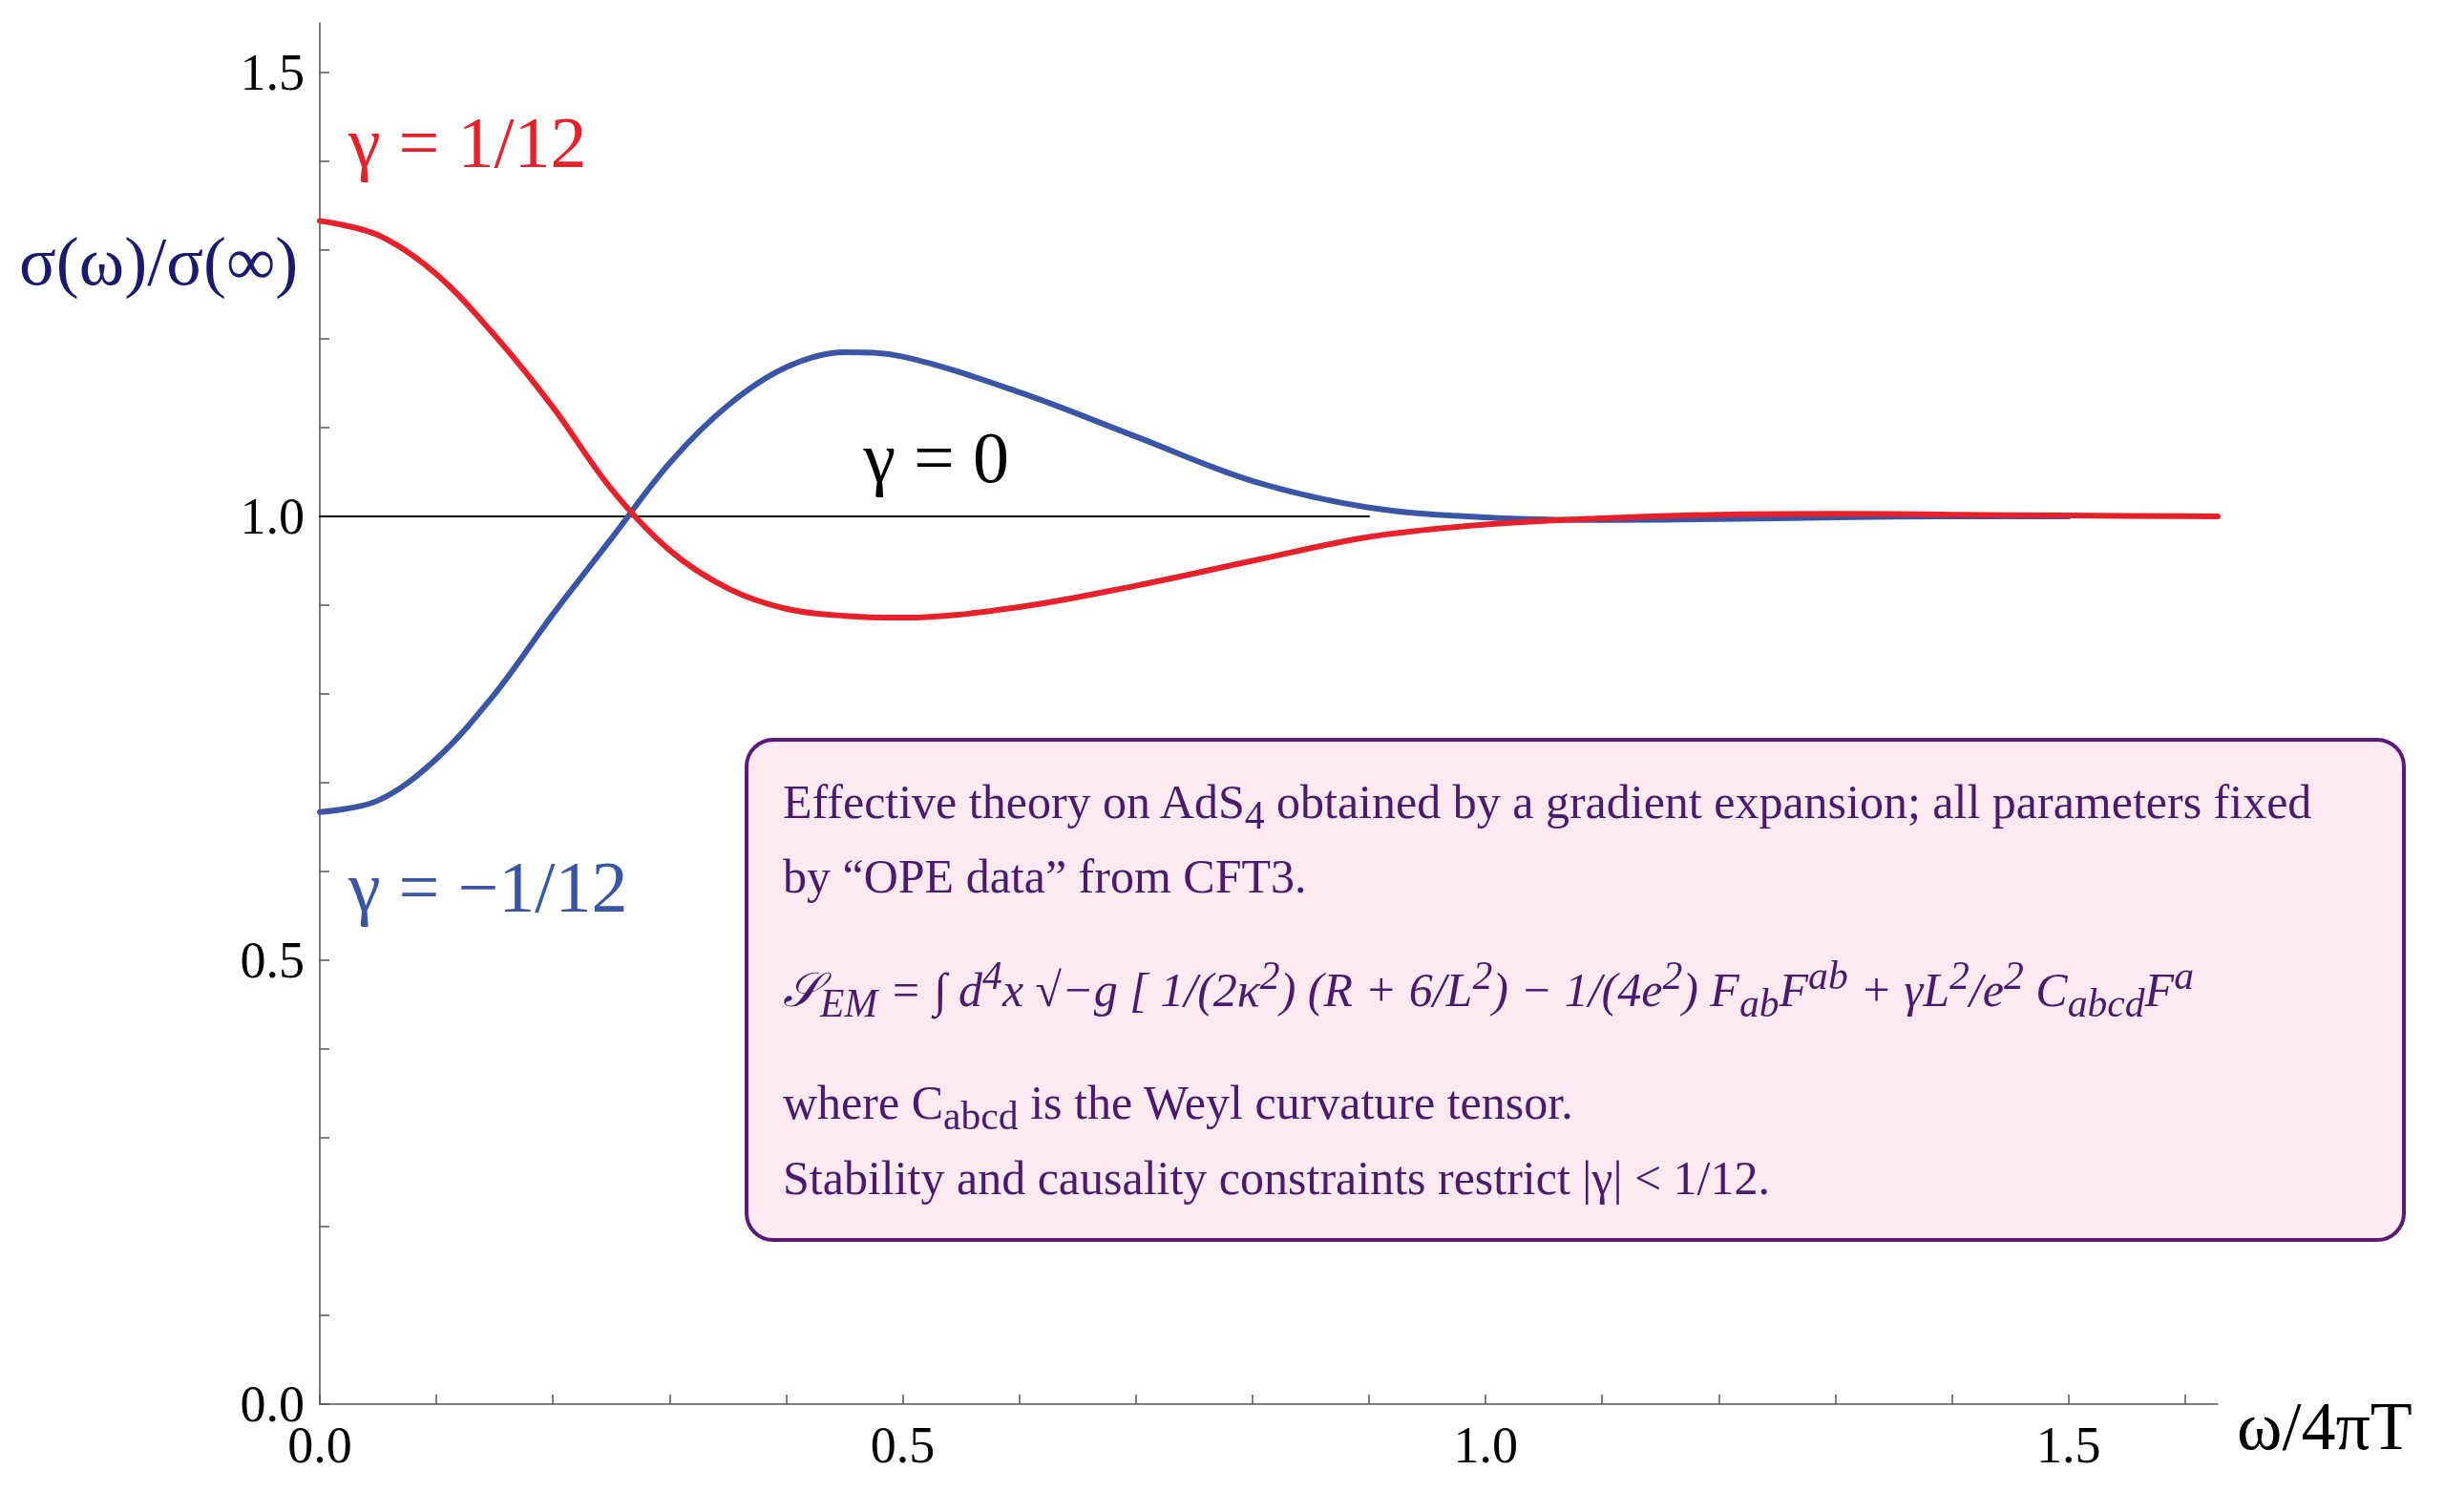  What do you see at coordinates (2324, 1426) in the screenshot?
I see `x-axis-title: ω/4πT` at bounding box center [2324, 1426].